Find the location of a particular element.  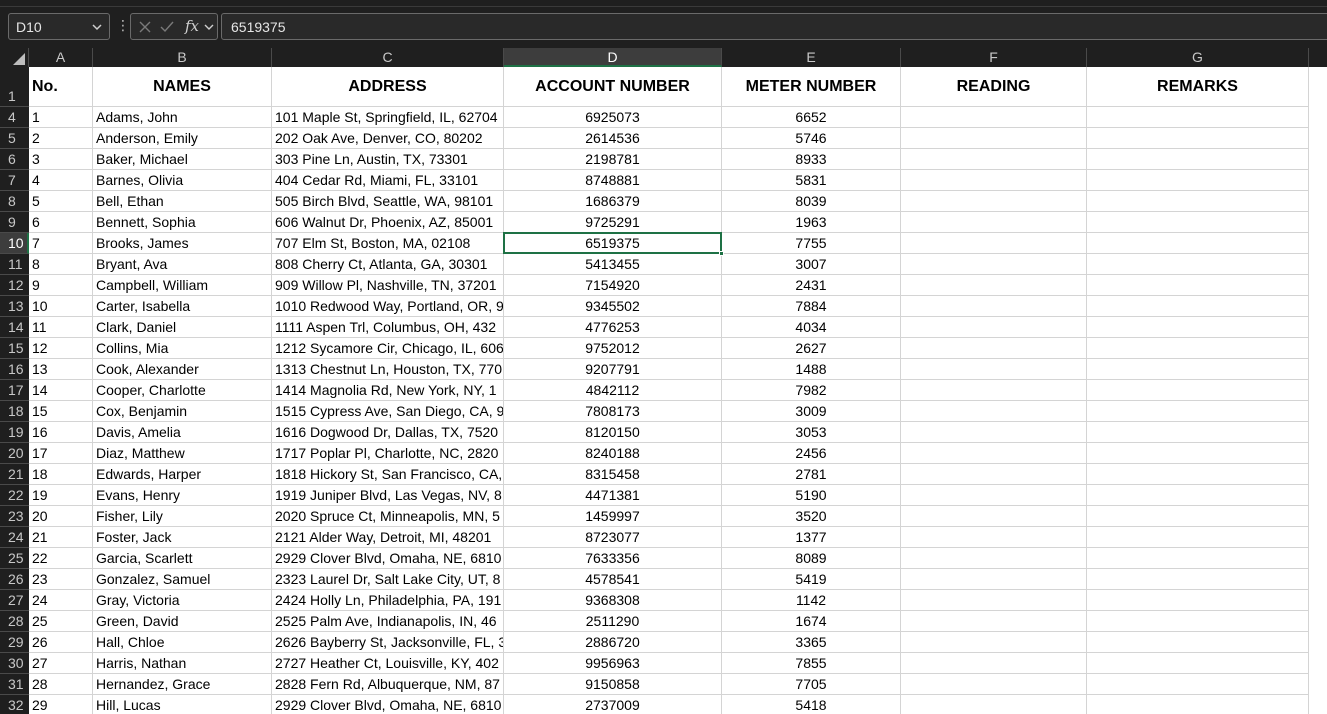

column-header-g: G is located at coordinates (1198, 57).